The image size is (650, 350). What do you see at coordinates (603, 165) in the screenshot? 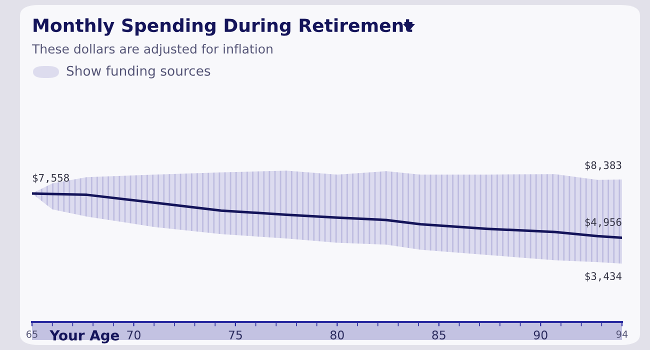
I see `annotation: $8,383` at bounding box center [603, 165].